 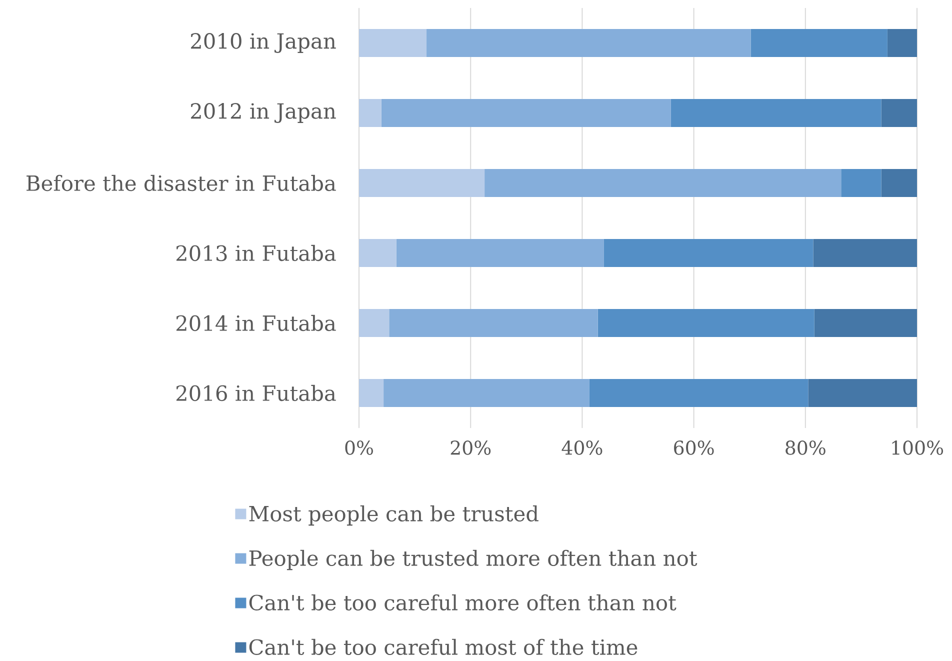 I want to click on x-tick-label: 100%, so click(x=918, y=447).